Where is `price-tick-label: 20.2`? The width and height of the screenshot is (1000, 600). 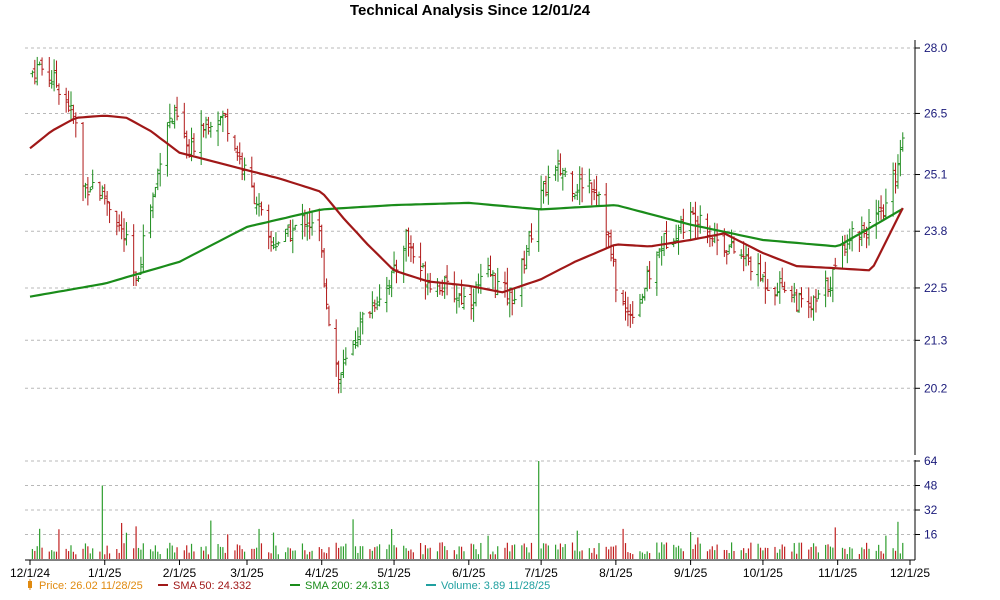 price-tick-label: 20.2 is located at coordinates (936, 388).